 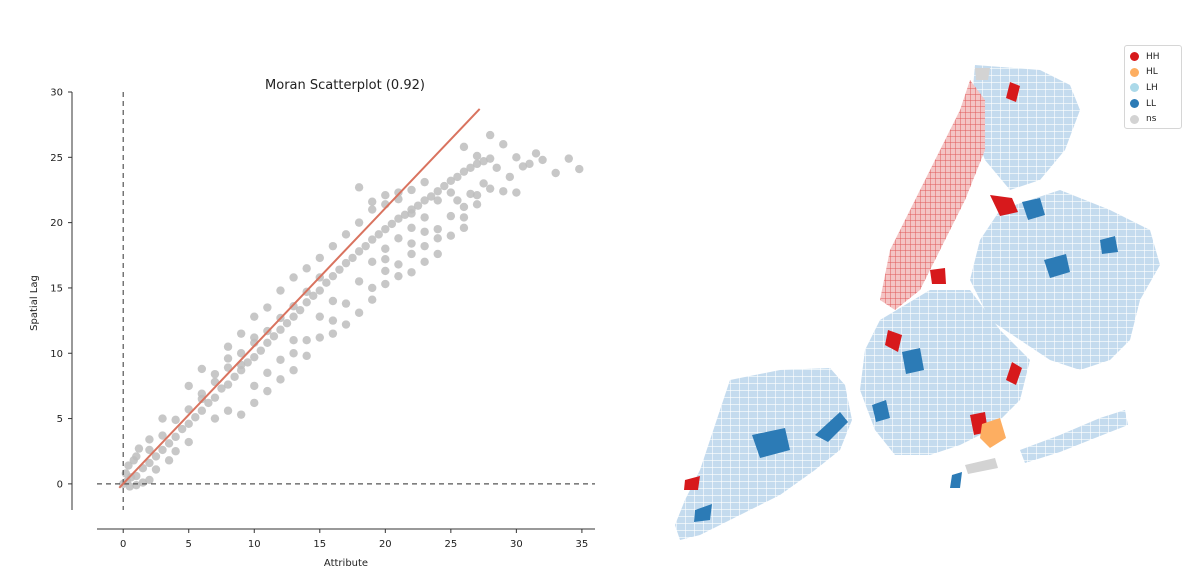 What do you see at coordinates (993, 433) in the screenshot?
I see `hl-cluster` at bounding box center [993, 433].